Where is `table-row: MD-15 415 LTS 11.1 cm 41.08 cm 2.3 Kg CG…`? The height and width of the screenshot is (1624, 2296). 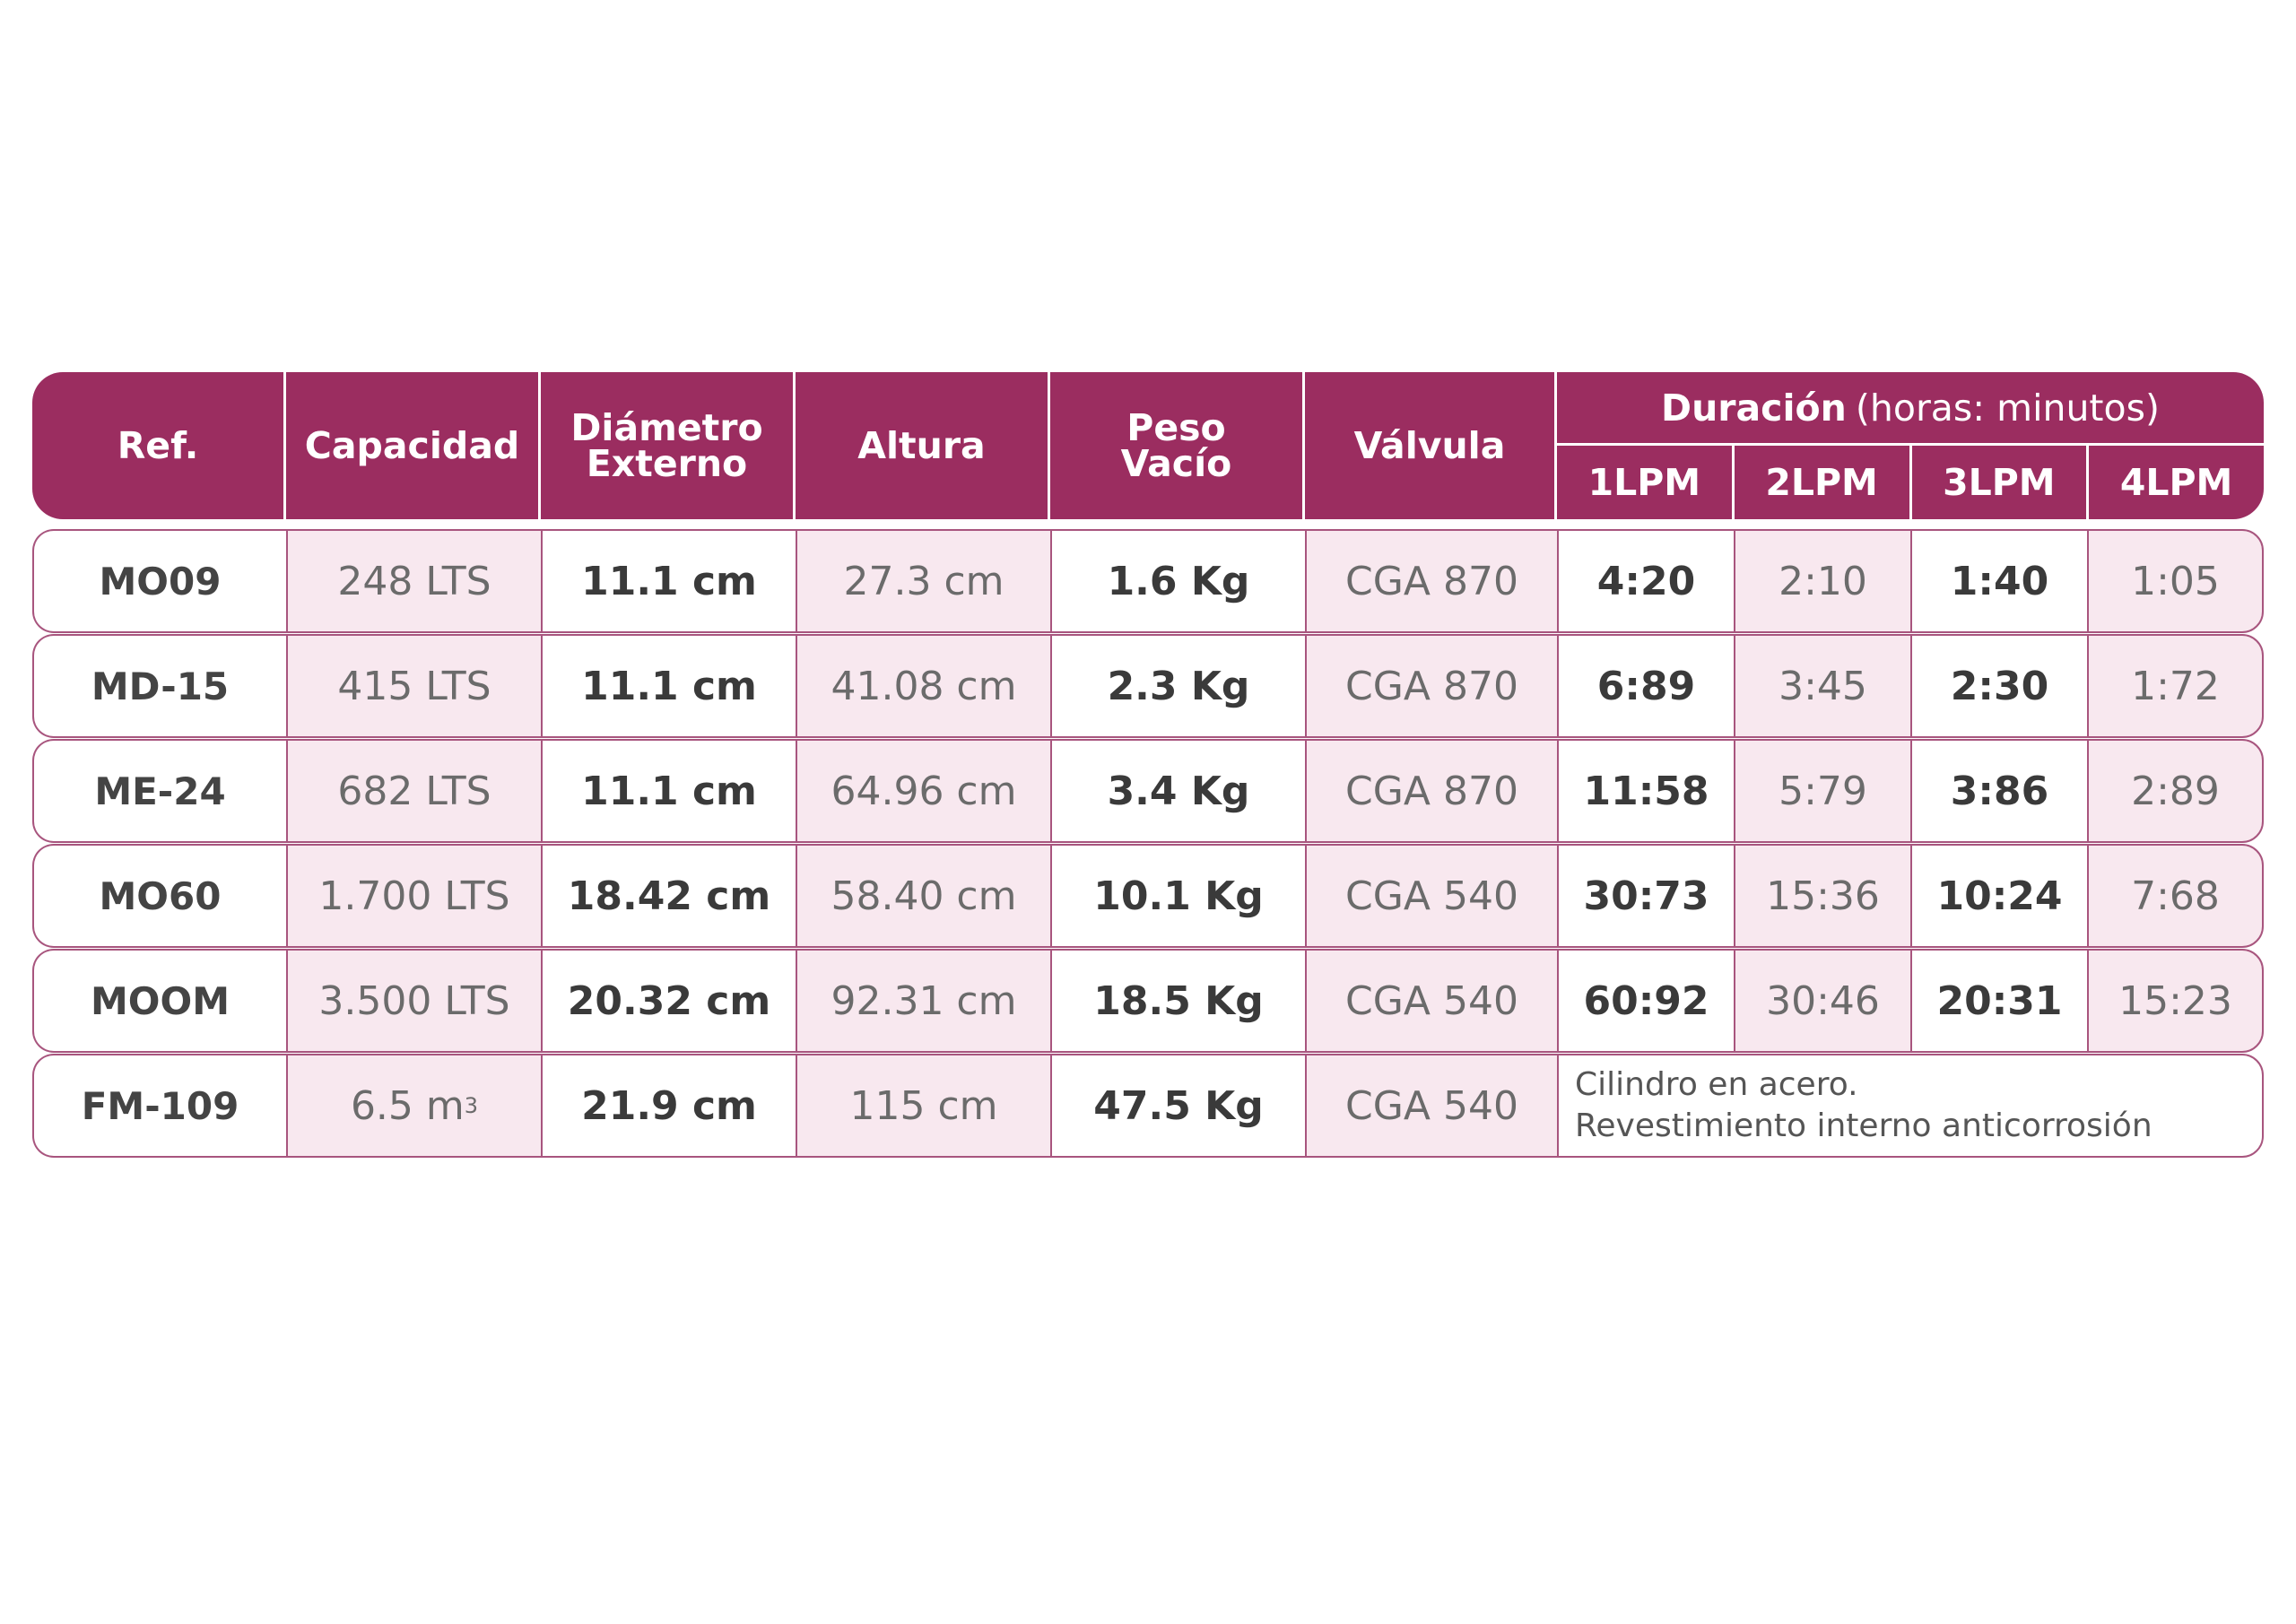
table-row: MD-15 415 LTS 11.1 cm 41.08 cm 2.3 Kg CG… is located at coordinates (1148, 686).